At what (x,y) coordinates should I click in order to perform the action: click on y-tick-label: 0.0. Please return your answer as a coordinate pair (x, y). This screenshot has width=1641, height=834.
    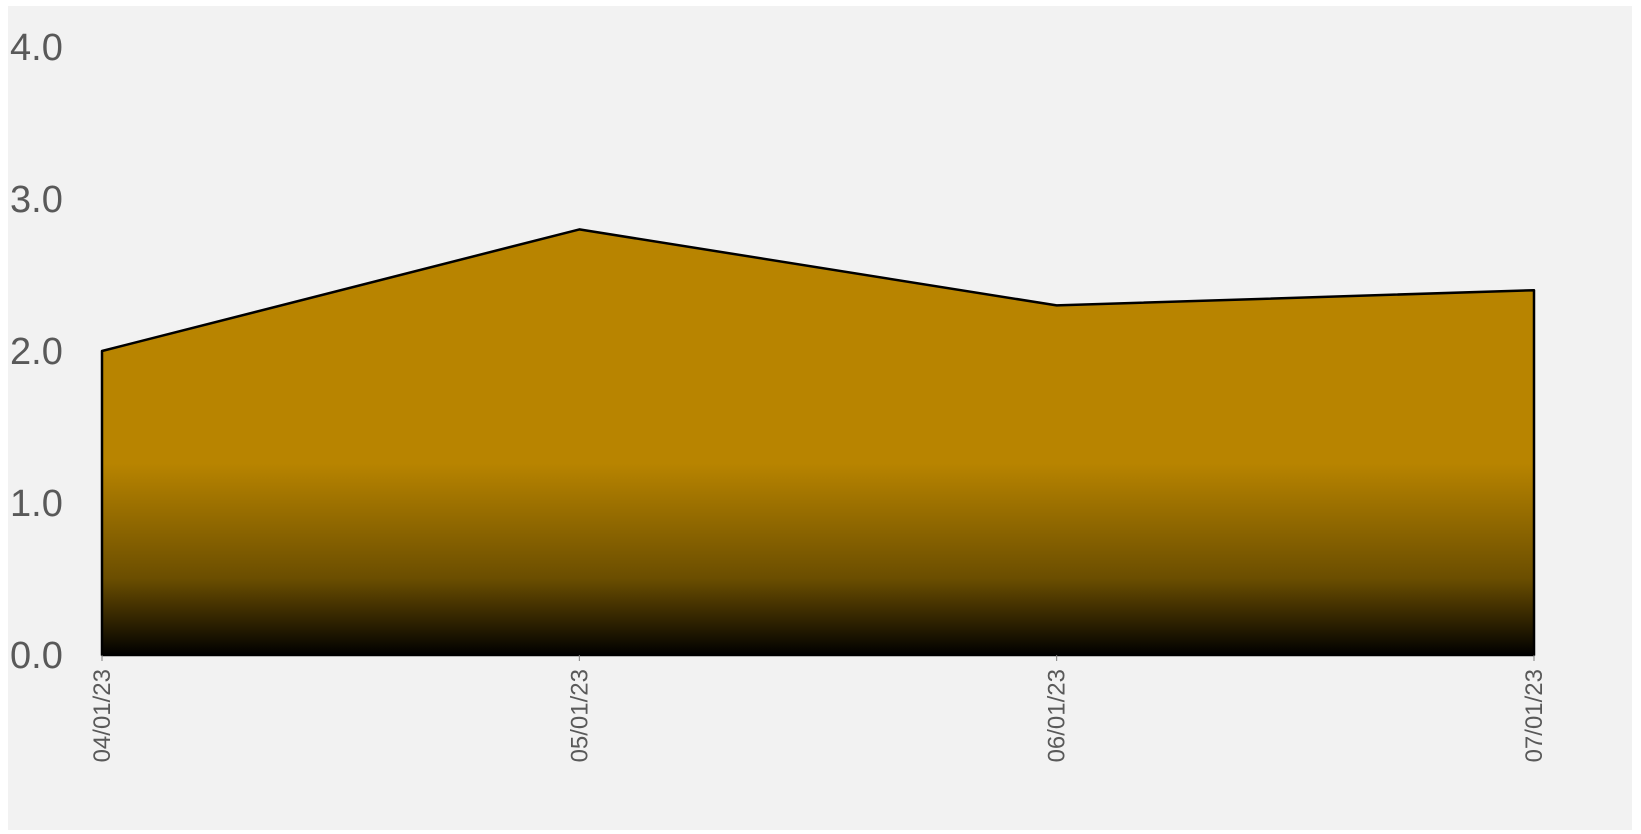
    Looking at the image, I should click on (36, 656).